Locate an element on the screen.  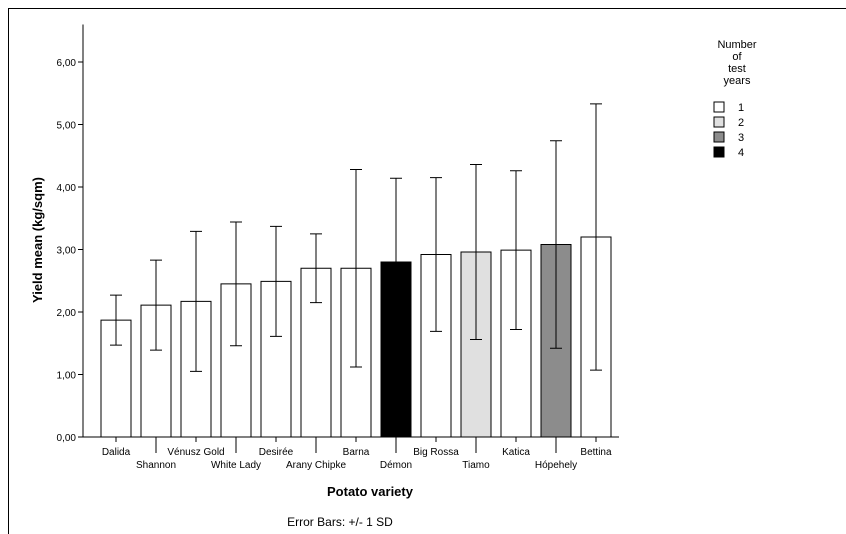
y-tick-label: 0,00 is located at coordinates (67, 438).